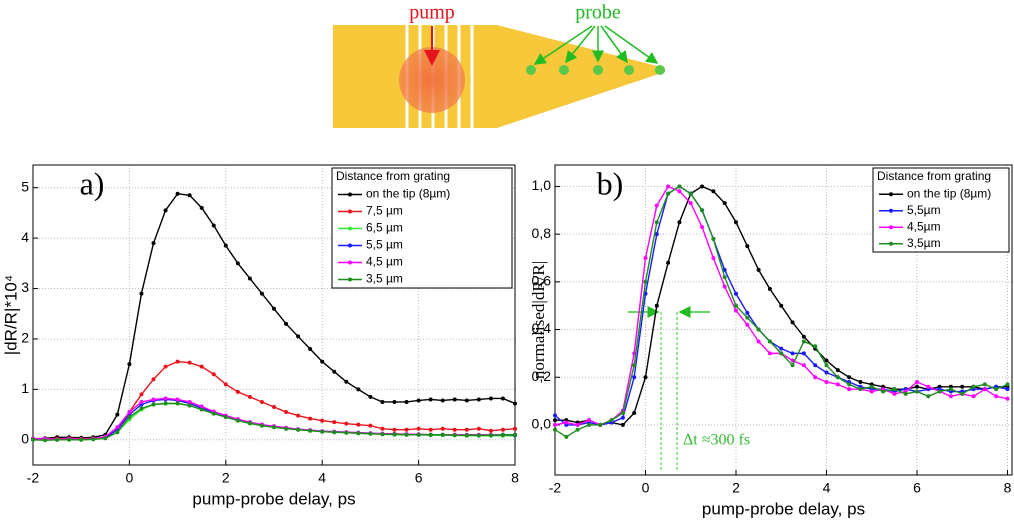 This screenshot has width=1014, height=524. Describe the element at coordinates (555, 488) in the screenshot. I see `x-tick-label: -2` at that location.